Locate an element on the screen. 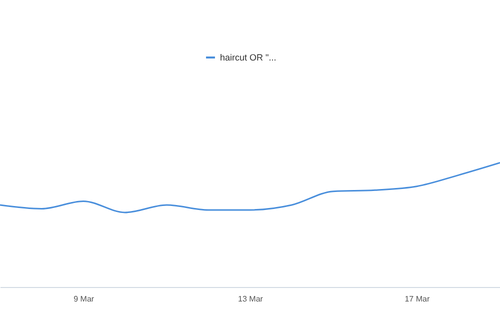 This screenshot has width=500, height=330. x-tick-label: 9 Mar is located at coordinates (84, 299).